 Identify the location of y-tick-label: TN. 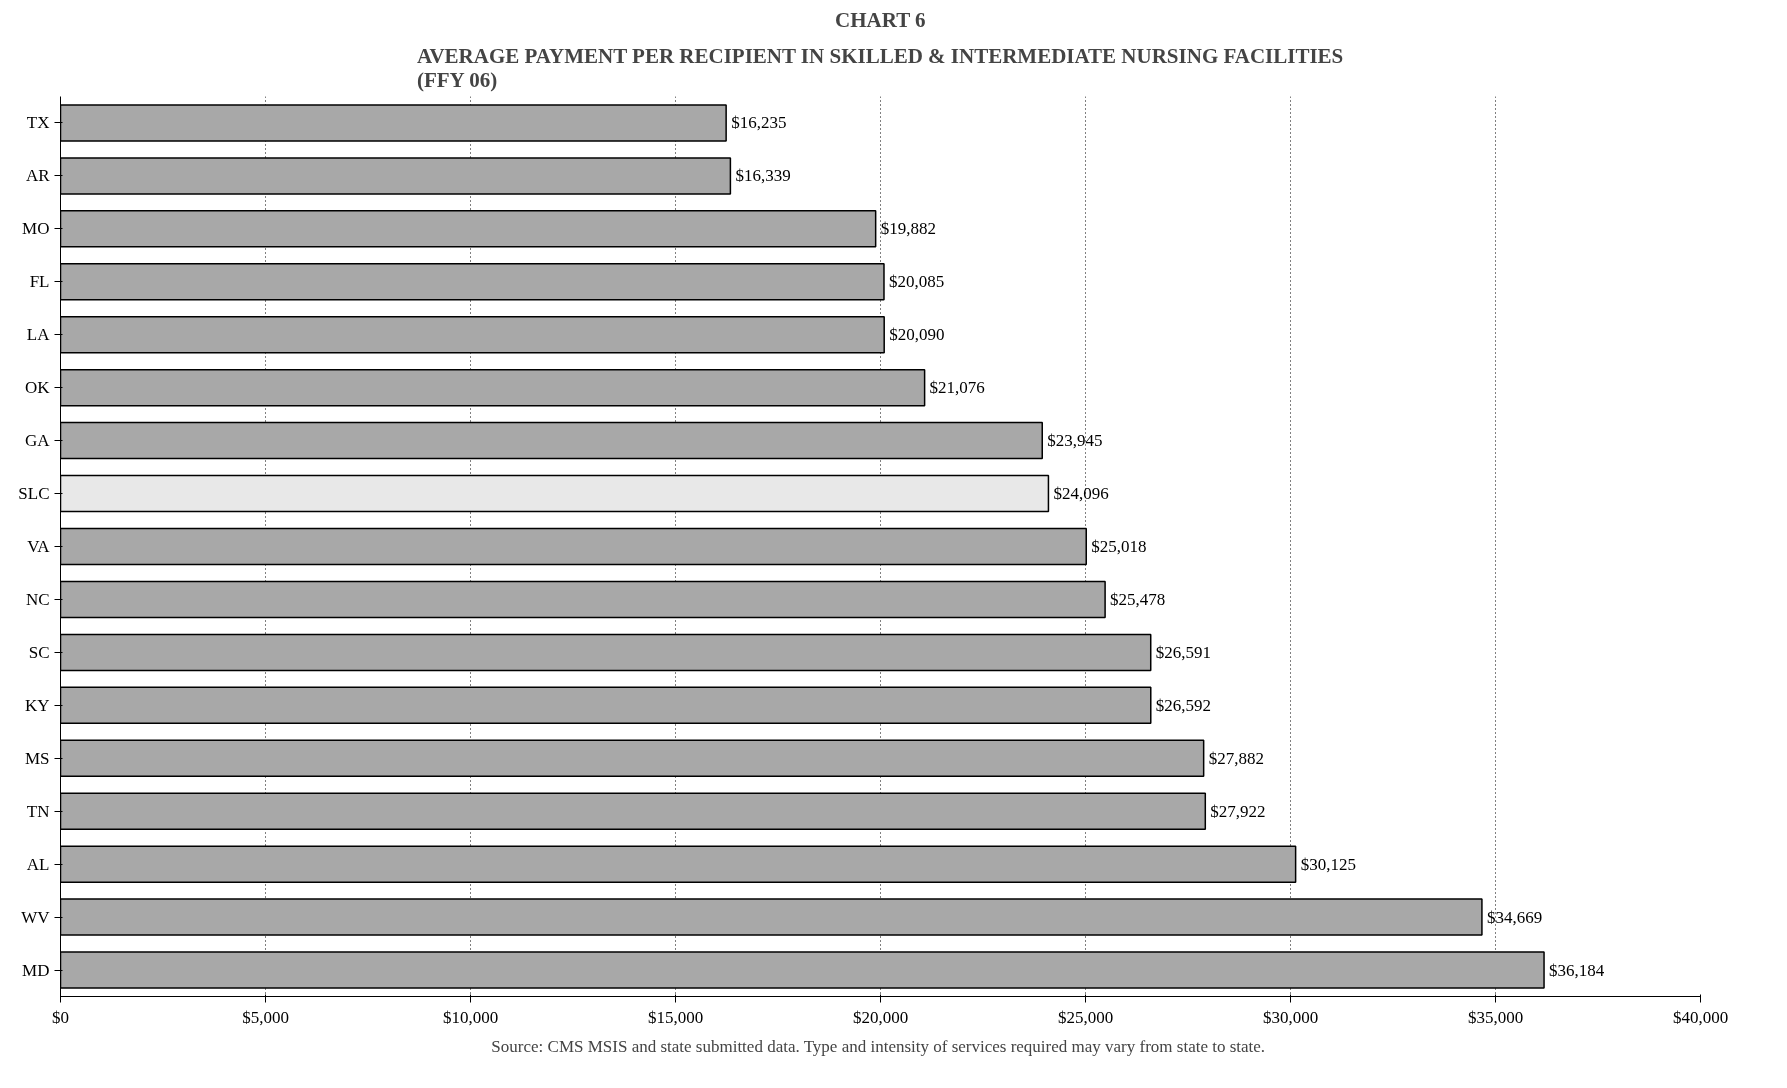
(38, 811).